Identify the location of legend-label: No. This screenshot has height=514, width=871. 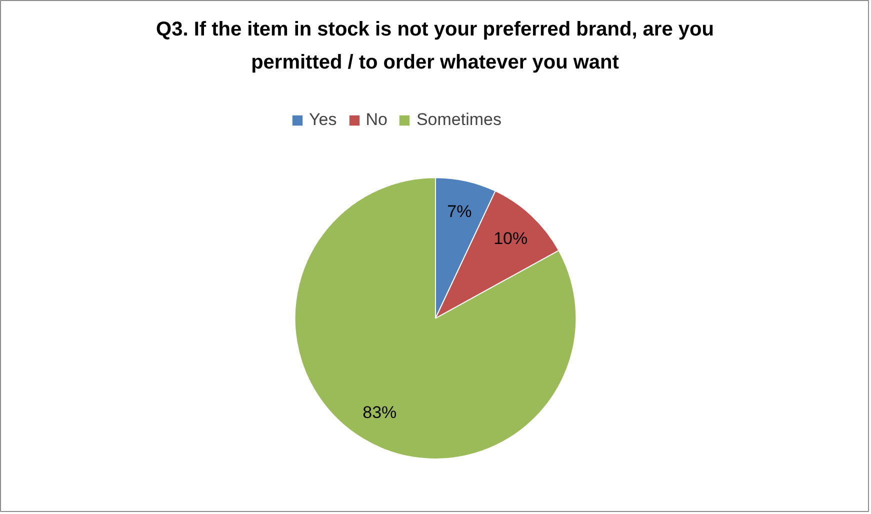
(377, 120).